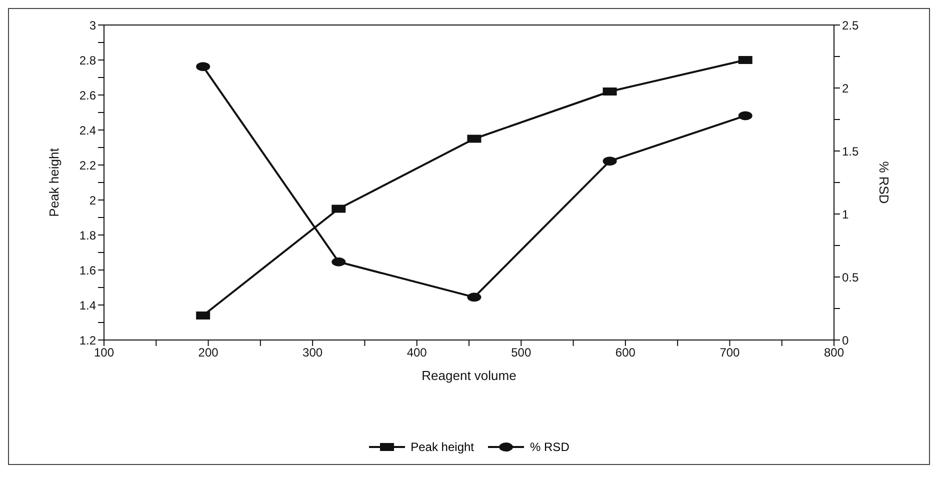 The image size is (941, 478). Describe the element at coordinates (851, 151) in the screenshot. I see `y2-tick-label: 1.5` at that location.